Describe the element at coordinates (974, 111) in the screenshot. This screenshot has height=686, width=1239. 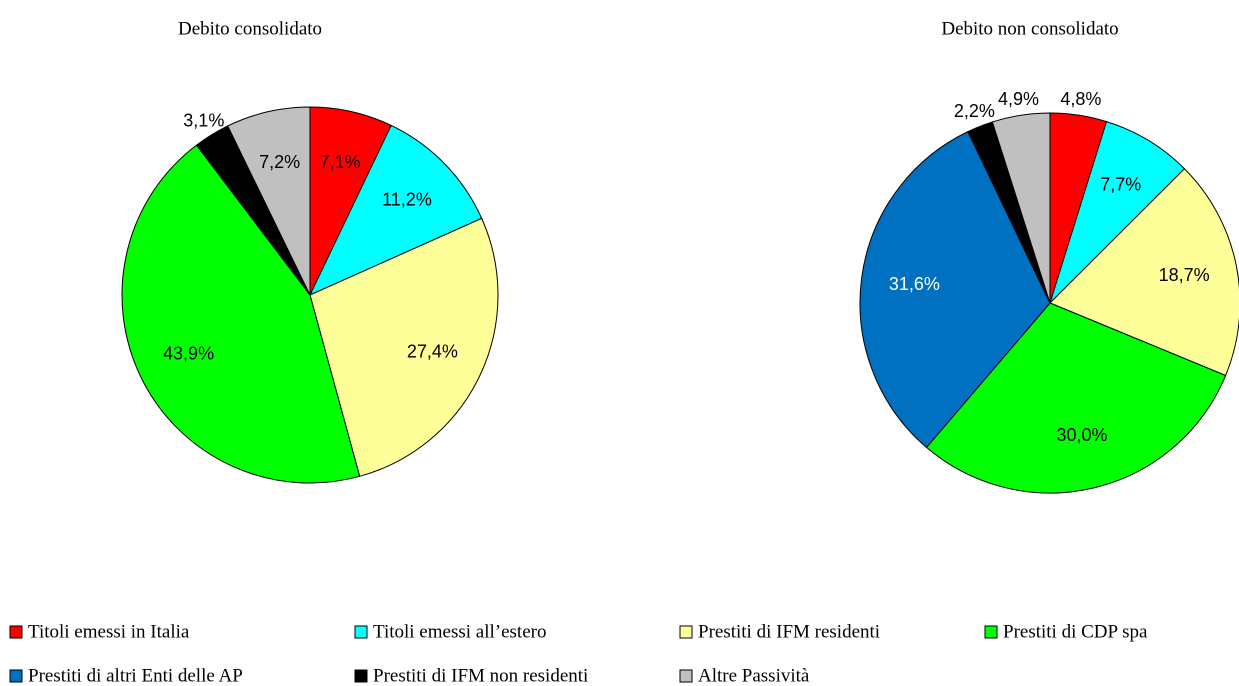
I see `data-label: 2,2%` at that location.